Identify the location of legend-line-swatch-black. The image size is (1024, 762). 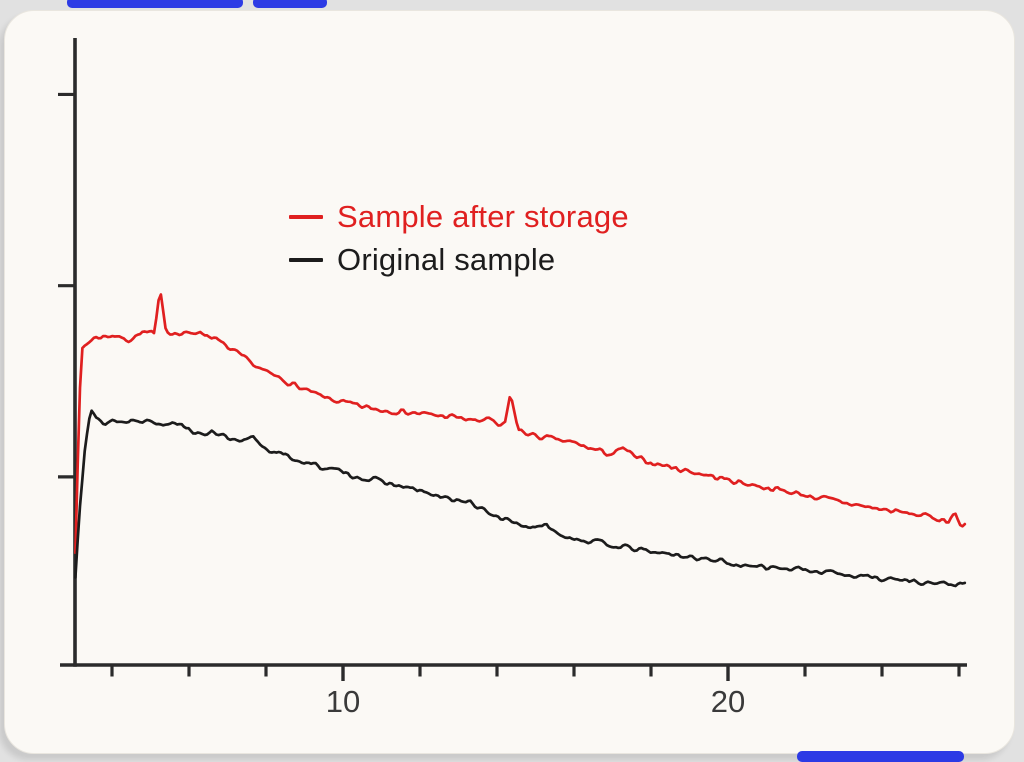
(306, 259).